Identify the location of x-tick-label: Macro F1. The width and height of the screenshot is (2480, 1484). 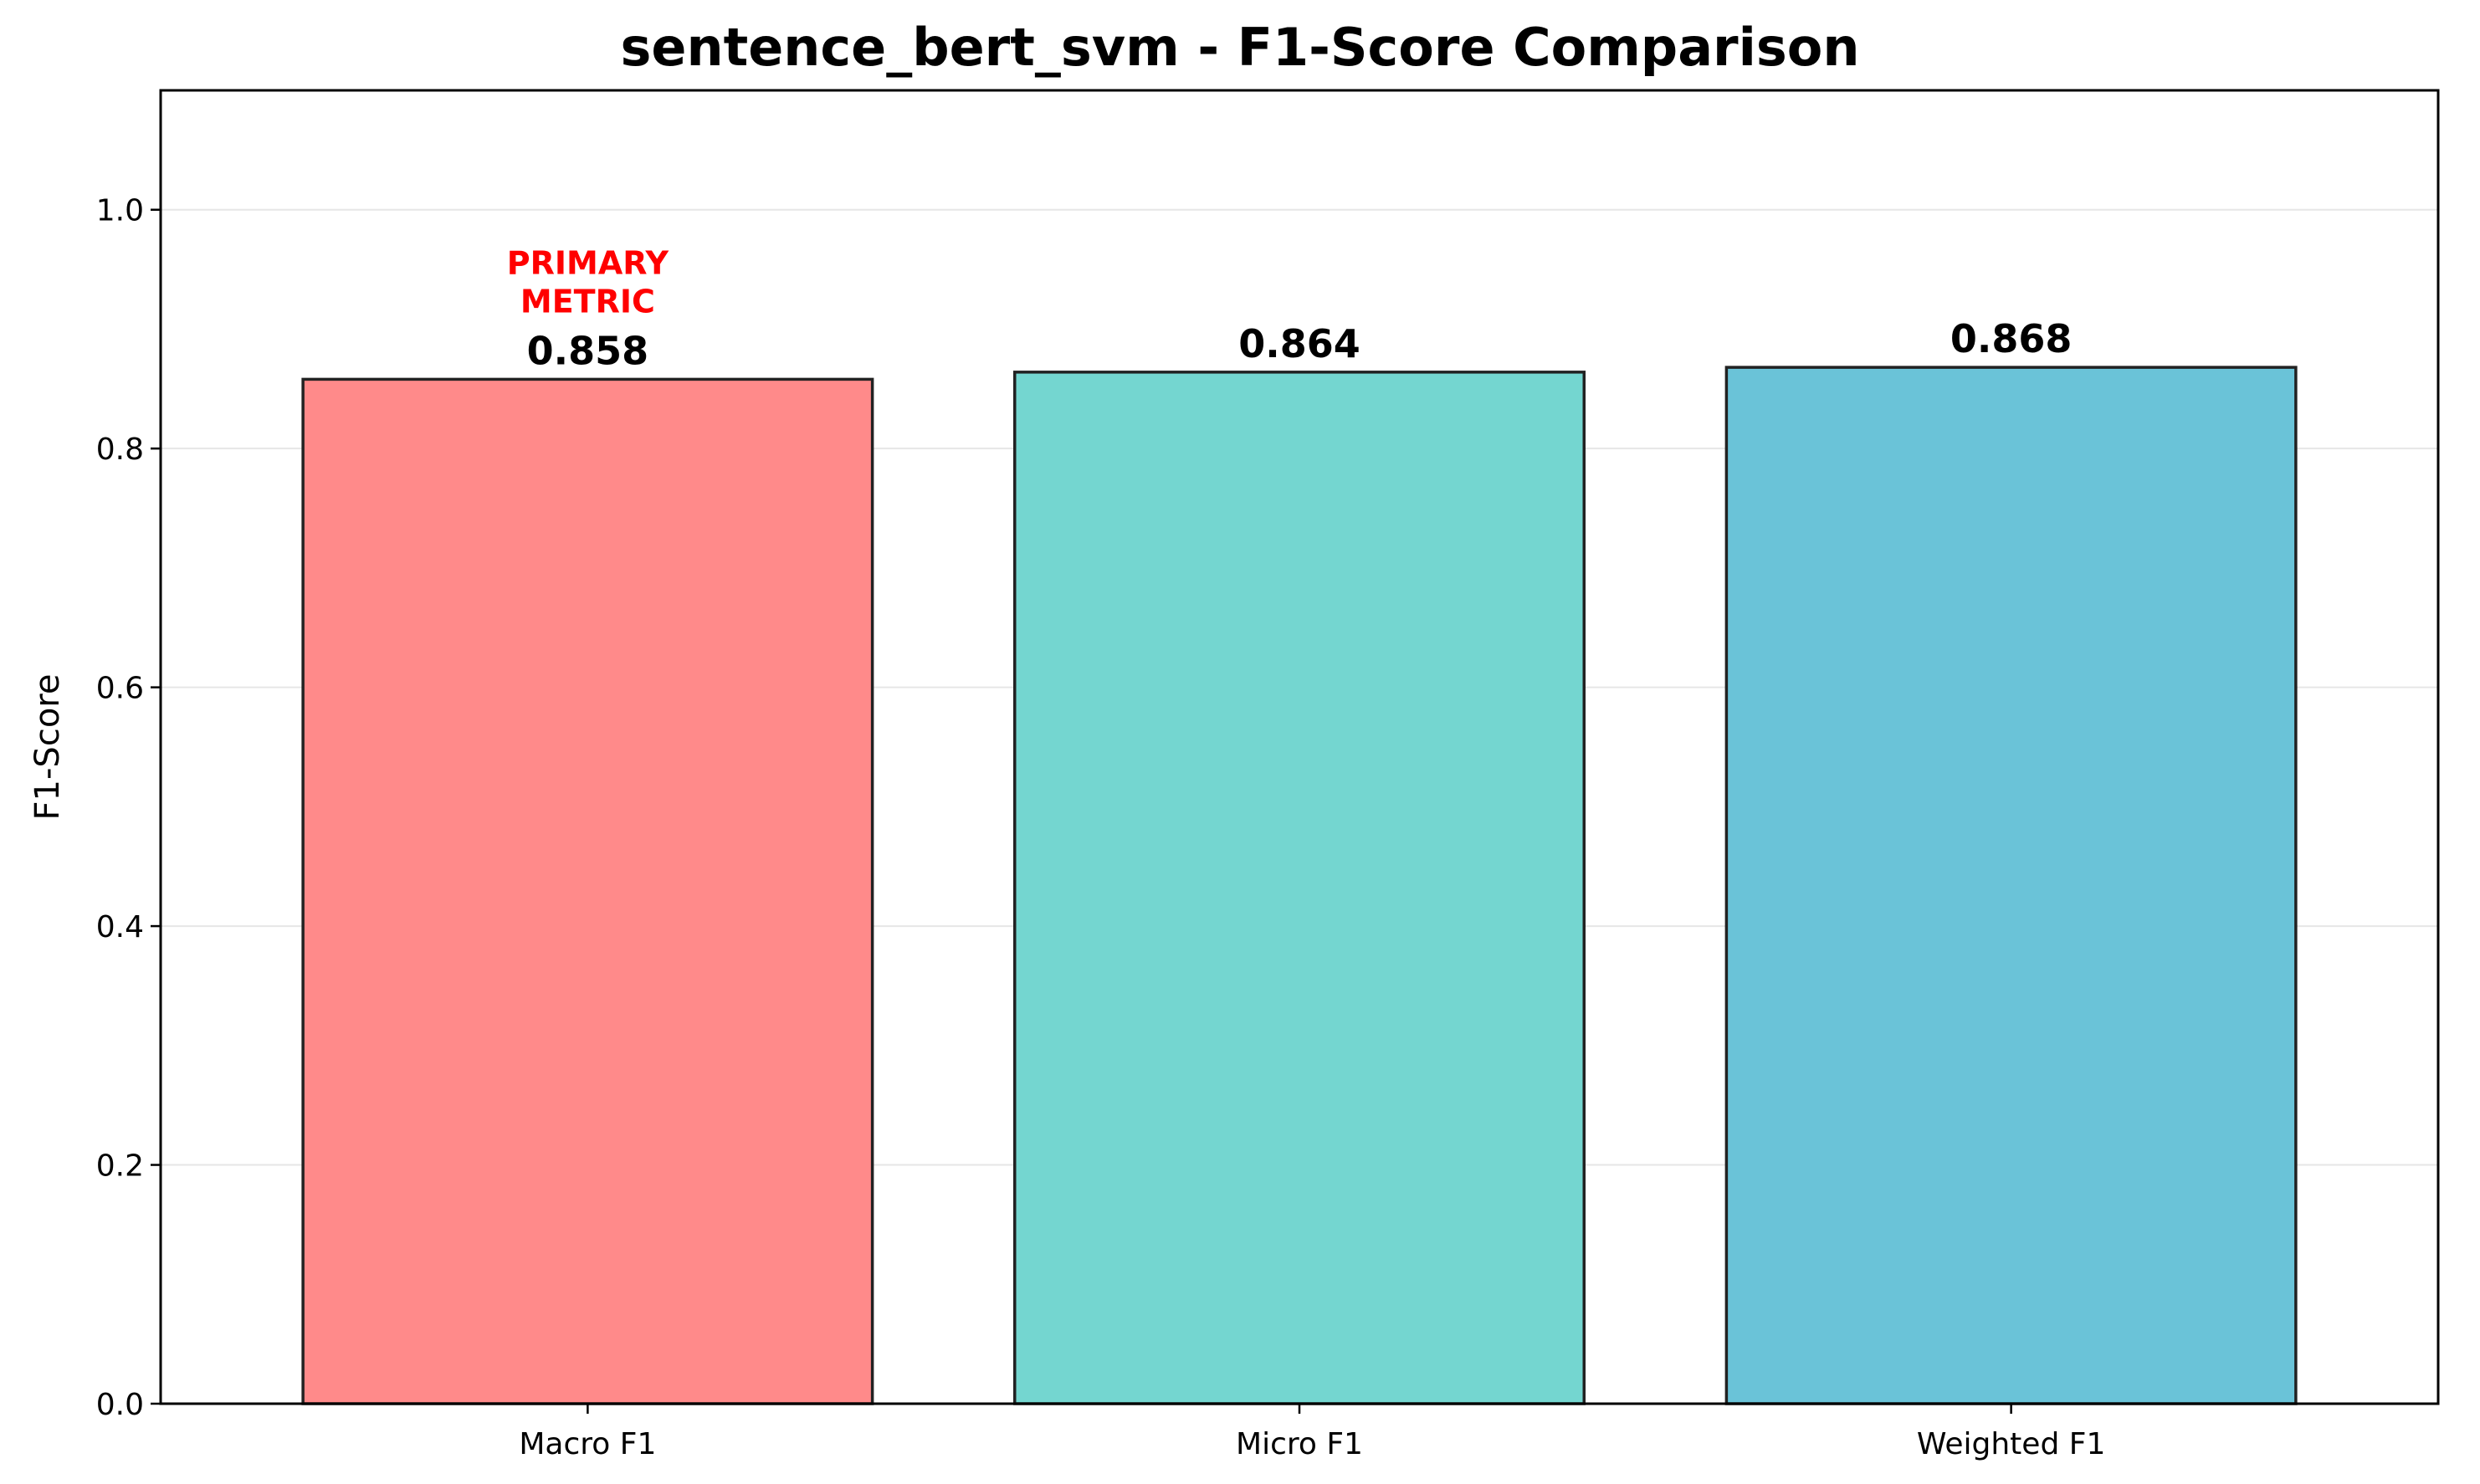
(587, 1444).